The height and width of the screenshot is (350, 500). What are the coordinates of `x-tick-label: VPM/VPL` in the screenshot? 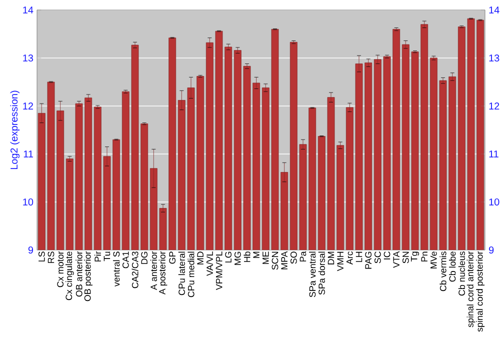 It's located at (219, 270).